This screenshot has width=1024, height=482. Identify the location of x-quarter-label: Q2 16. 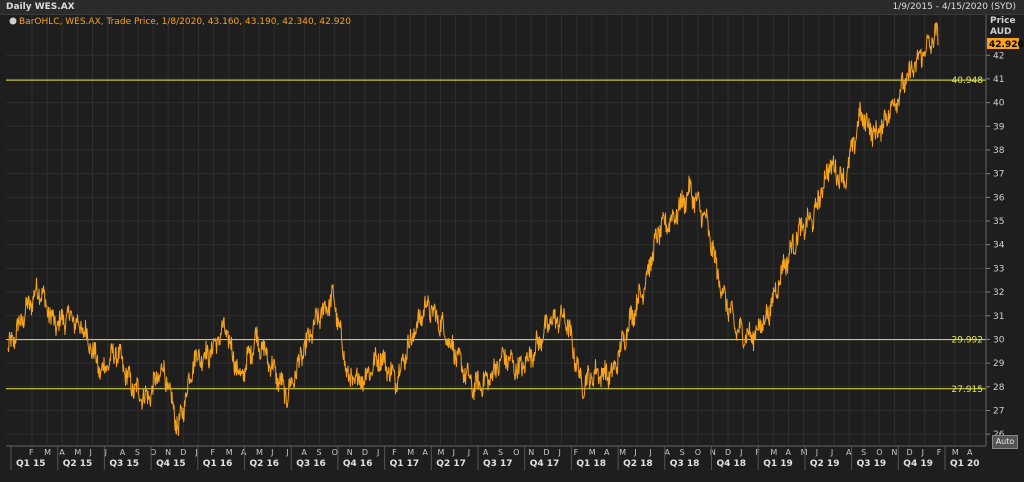
(265, 464).